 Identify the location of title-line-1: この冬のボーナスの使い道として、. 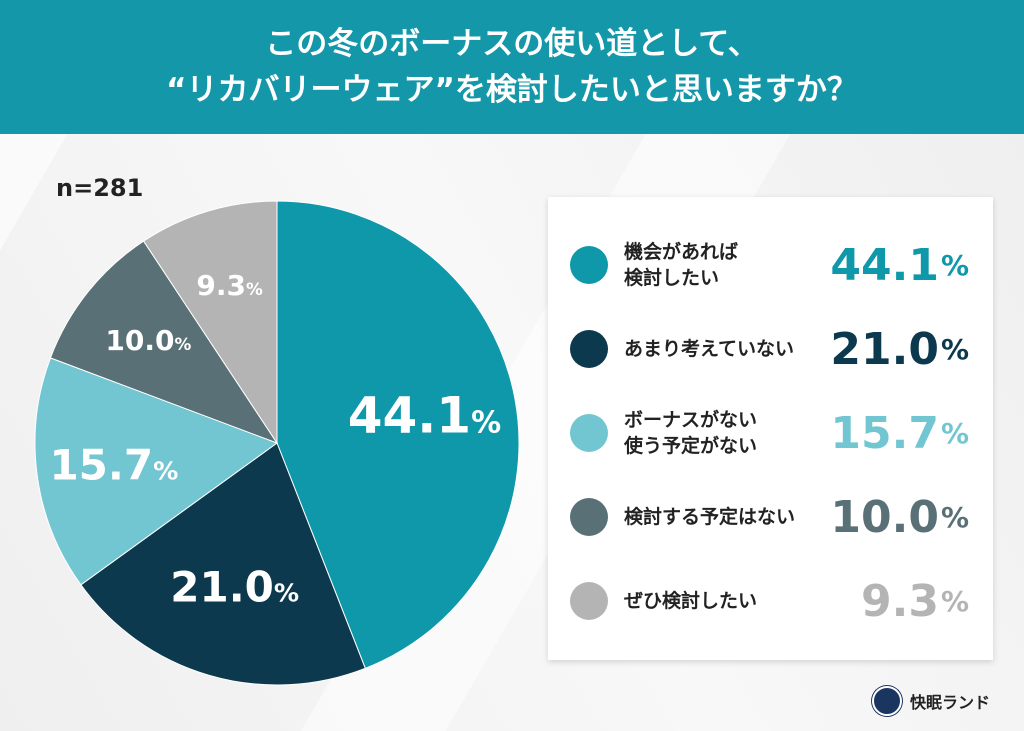
(512, 44).